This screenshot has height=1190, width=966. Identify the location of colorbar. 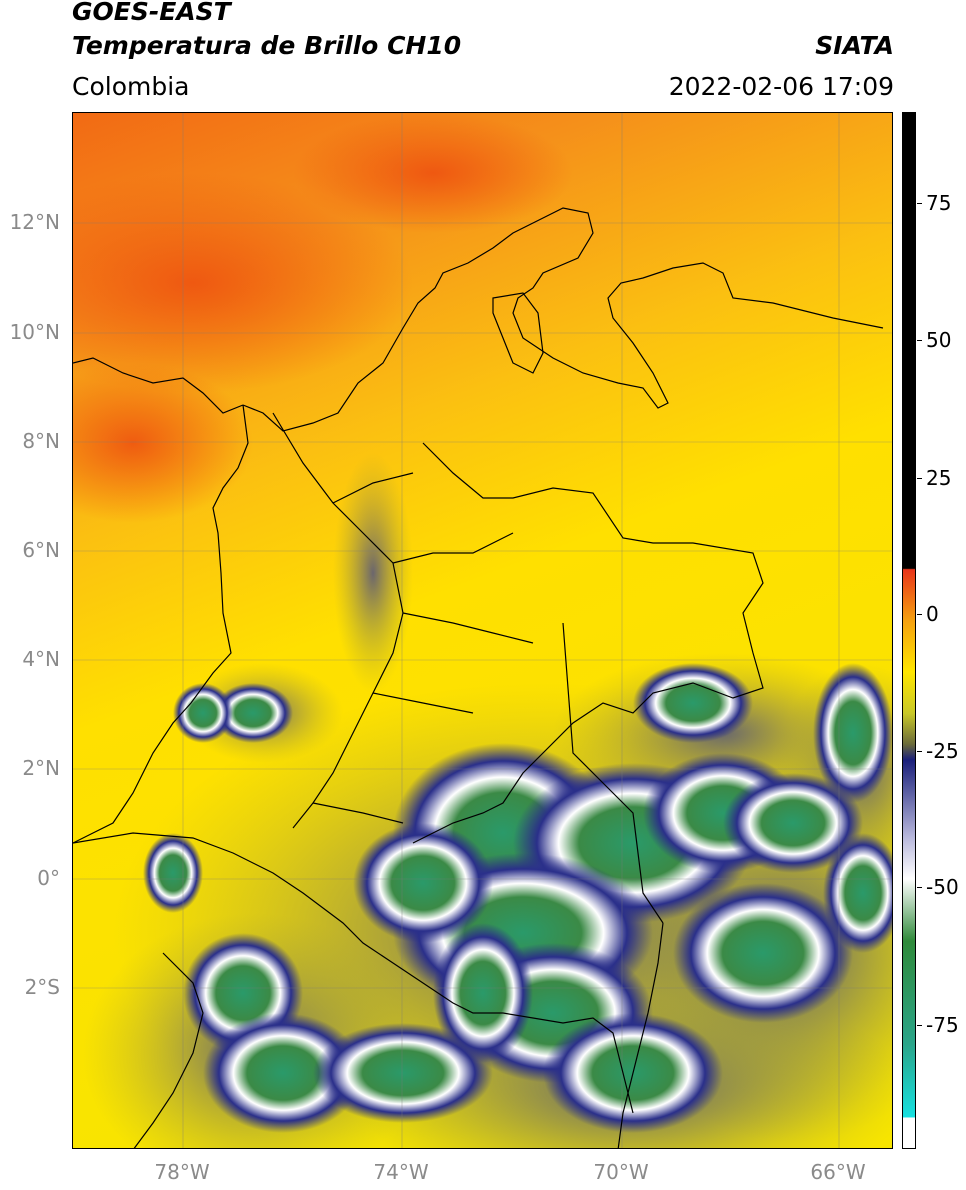
(909, 630).